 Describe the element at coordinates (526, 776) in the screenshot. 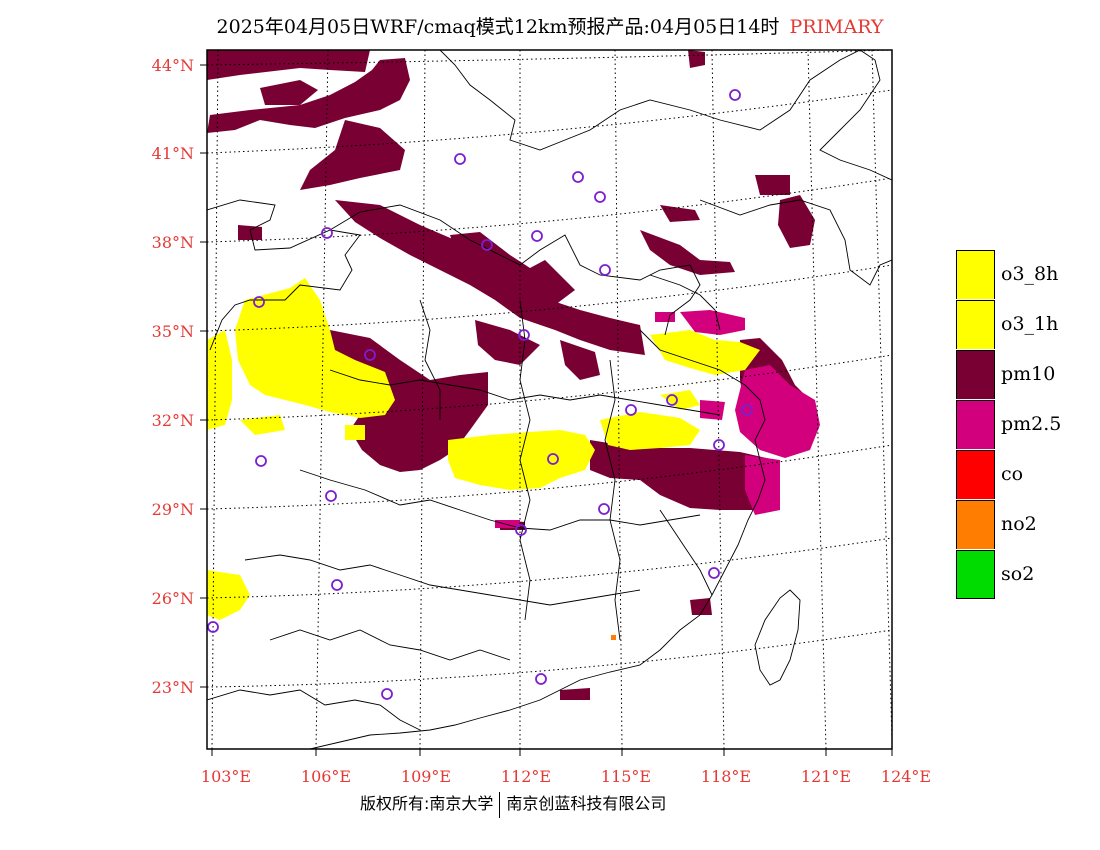

I see `lon-label-112e: 112°E` at that location.